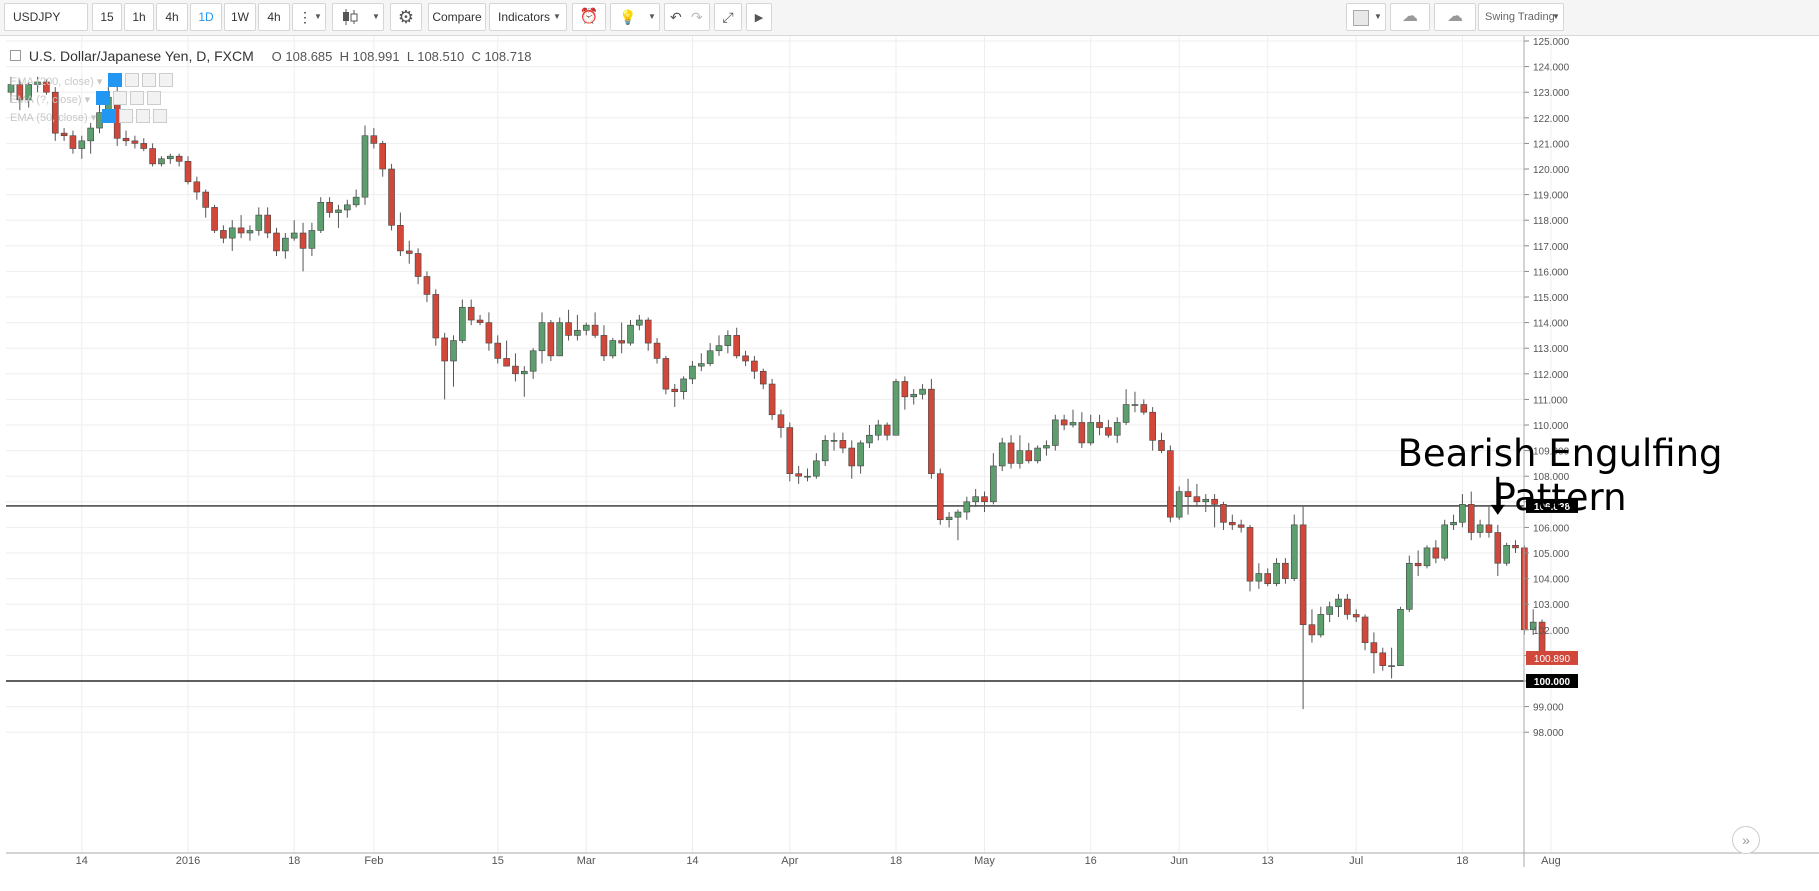  I want to click on fullscreen-button: ⤢, so click(728, 17).